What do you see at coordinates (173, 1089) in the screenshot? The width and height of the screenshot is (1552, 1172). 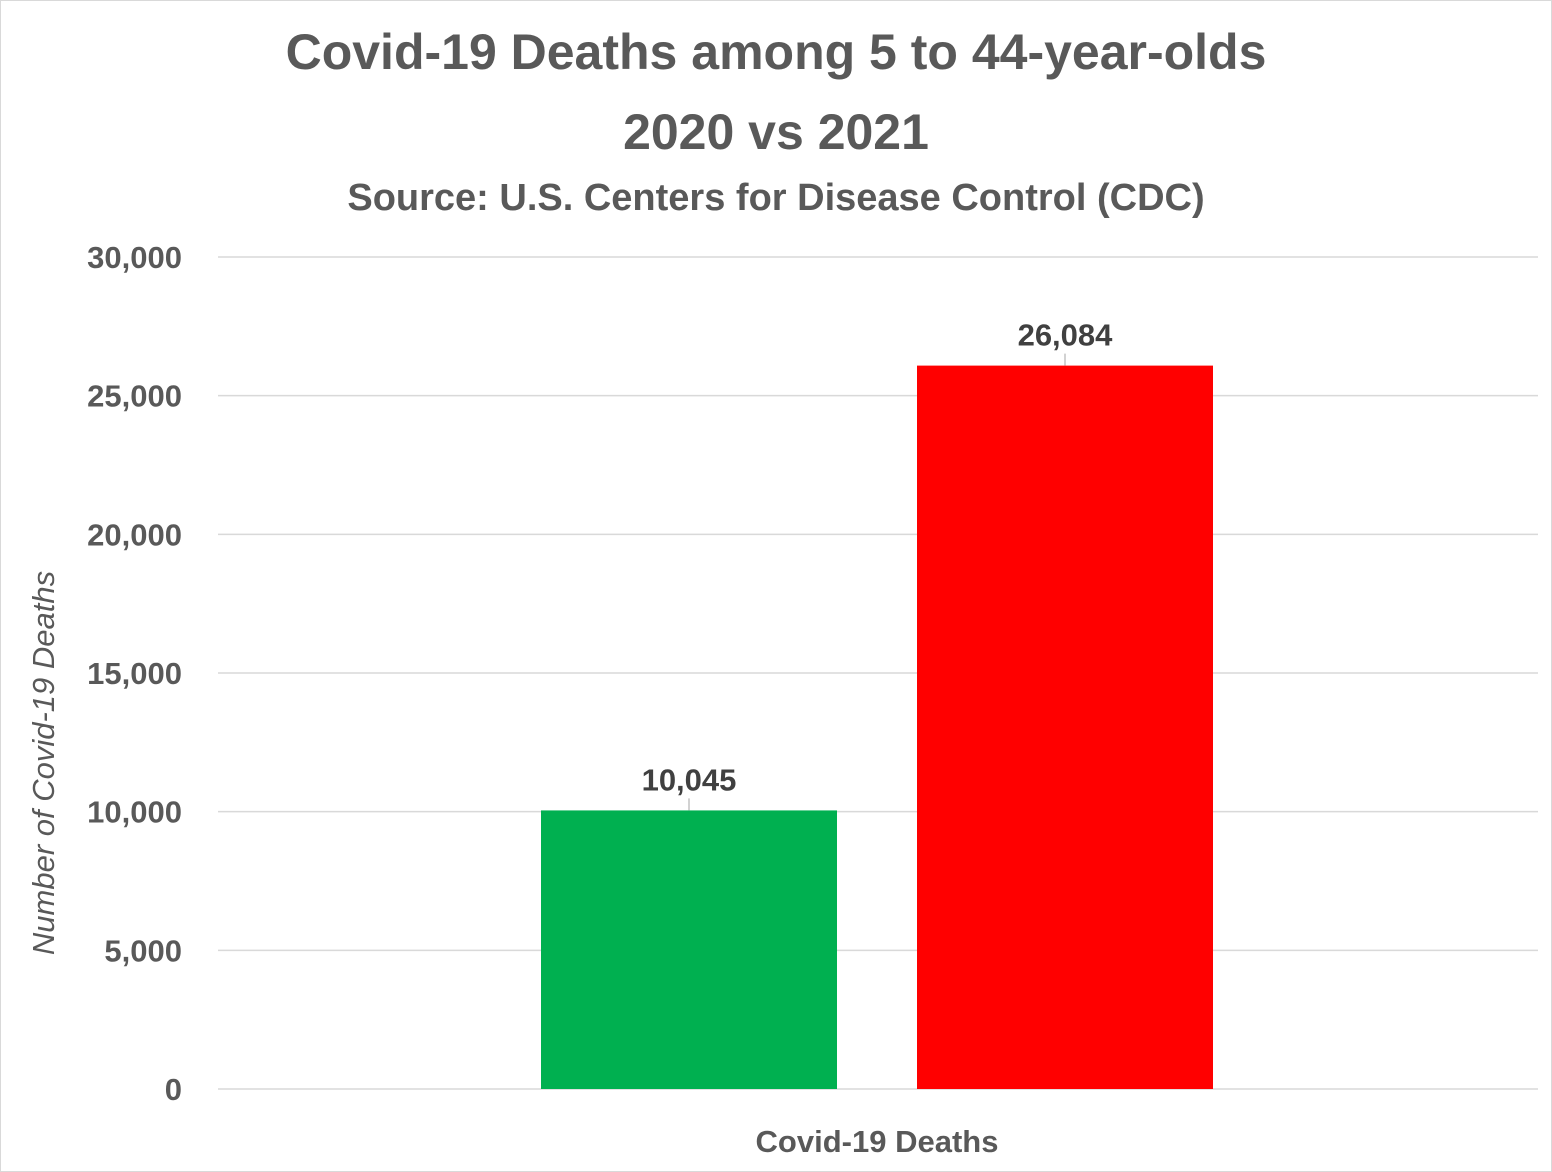 I see `y-tick-label-0: 0` at bounding box center [173, 1089].